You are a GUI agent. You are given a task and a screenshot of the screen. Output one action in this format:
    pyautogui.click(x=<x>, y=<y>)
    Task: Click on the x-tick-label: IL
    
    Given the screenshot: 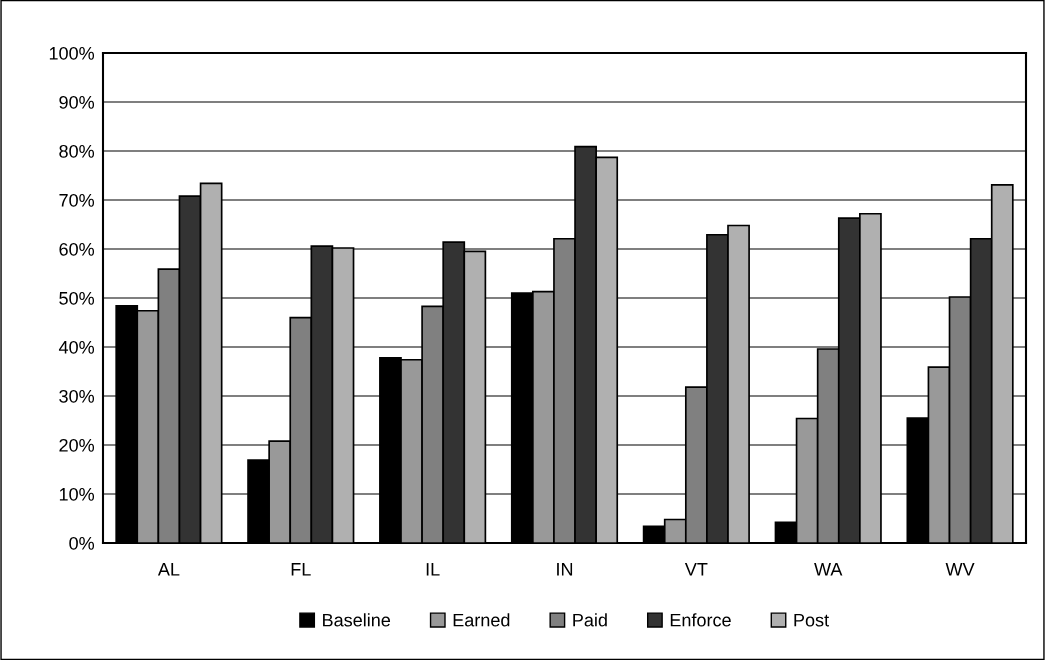 What is the action you would take?
    pyautogui.click(x=433, y=569)
    